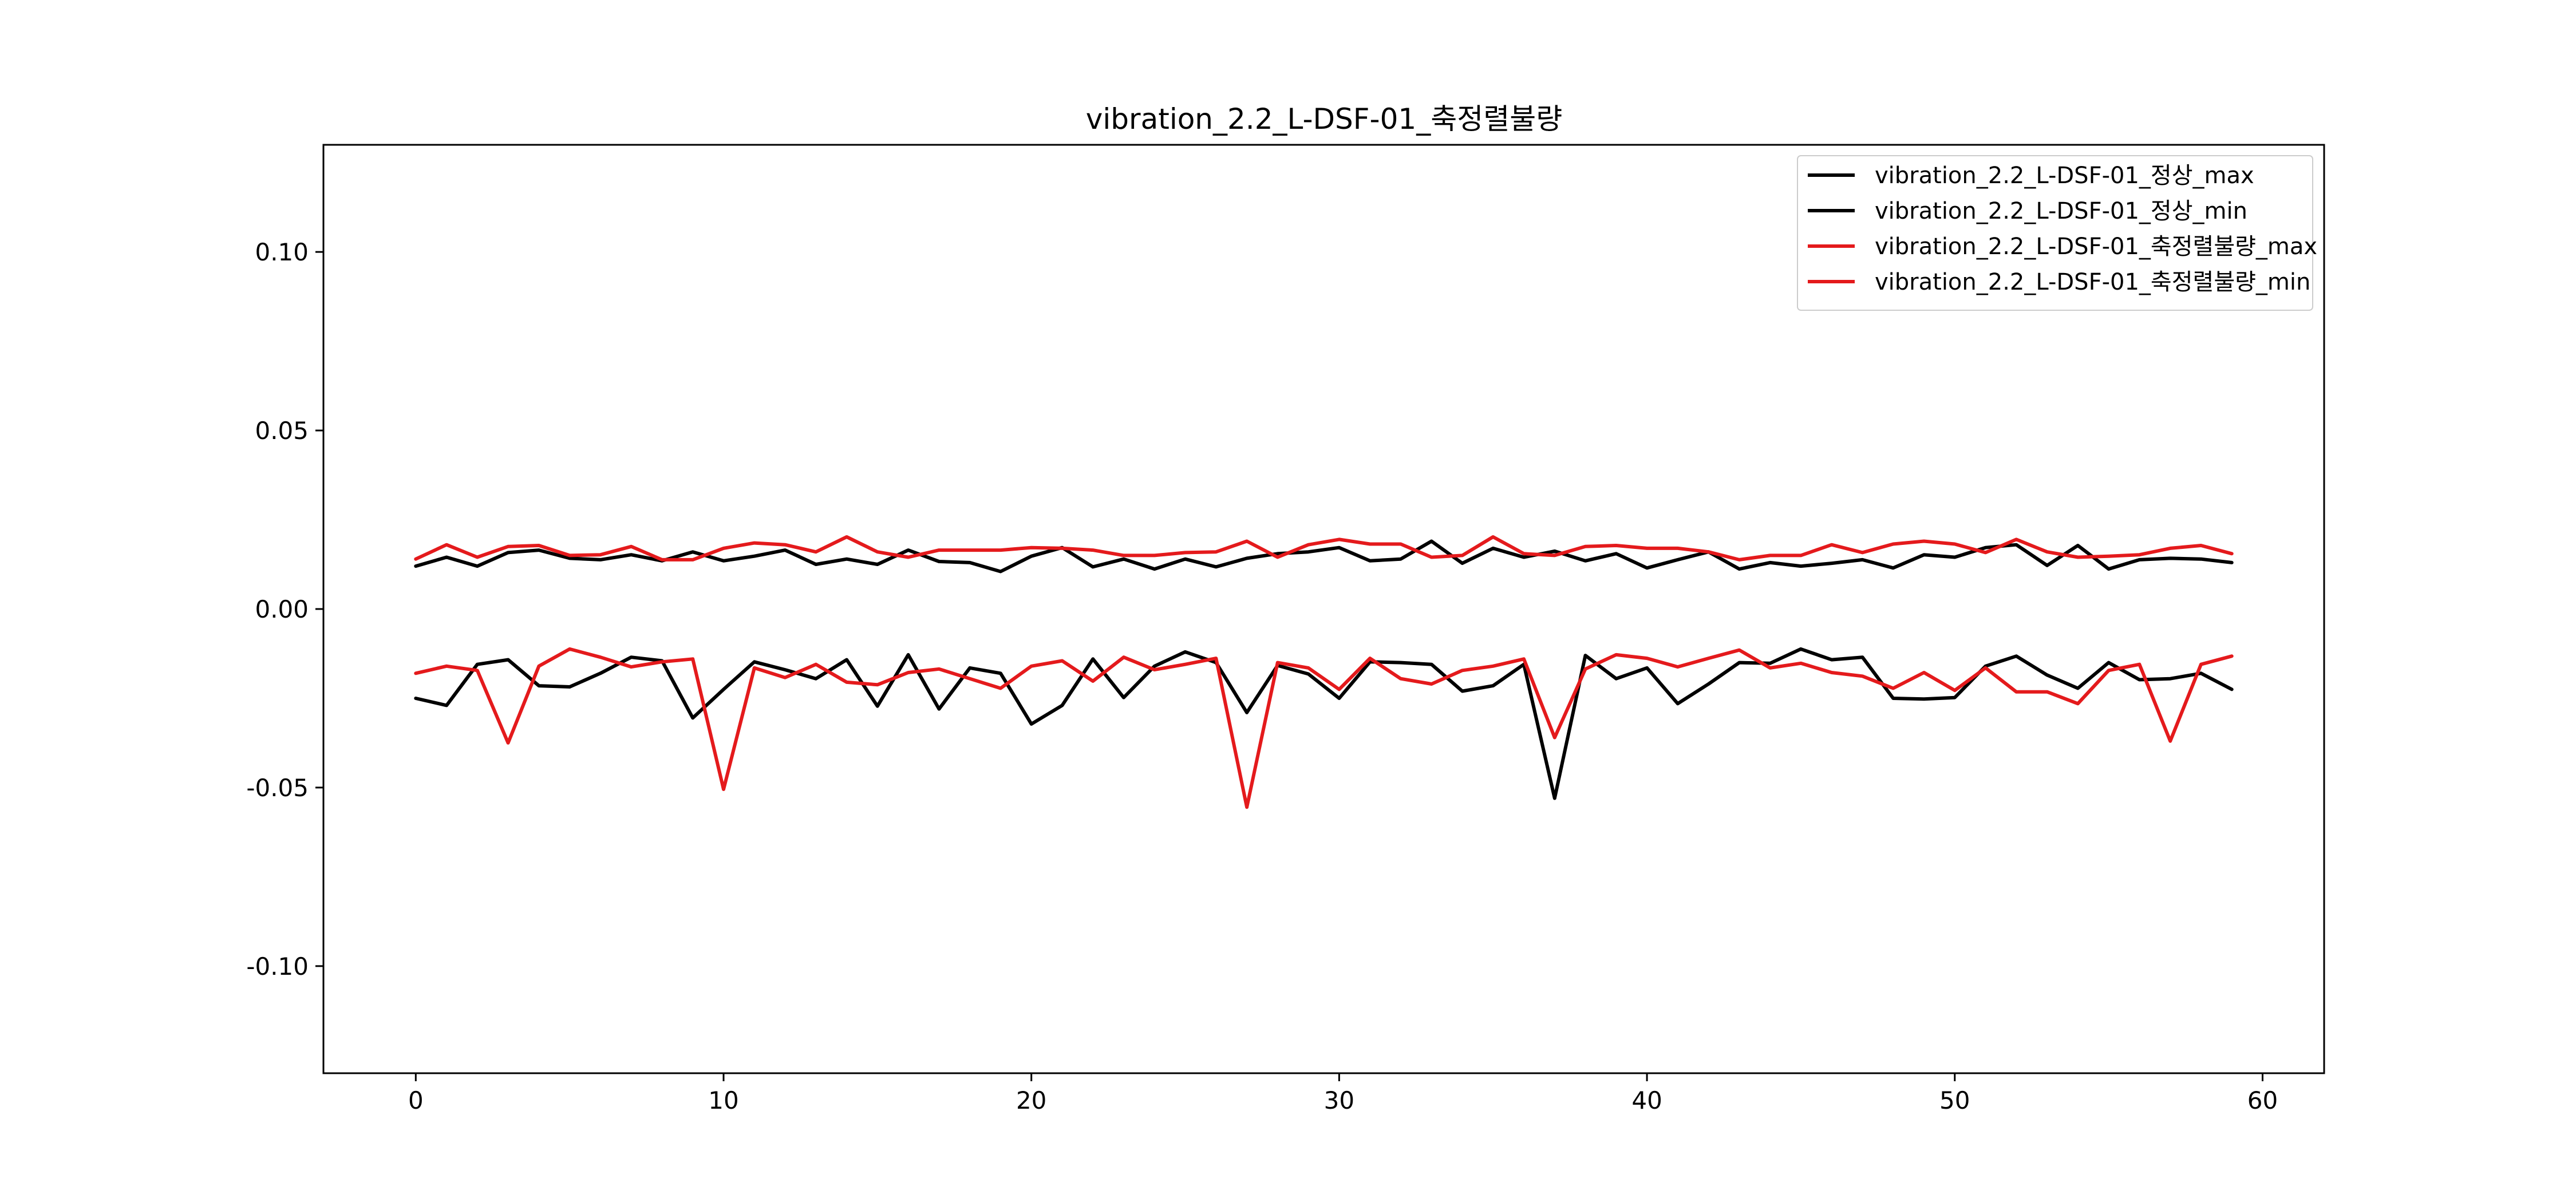 This screenshot has height=1202, width=2576. I want to click on y-axis: -0.10 -0.05 0.00 0.05 0.10, so click(284, 609).